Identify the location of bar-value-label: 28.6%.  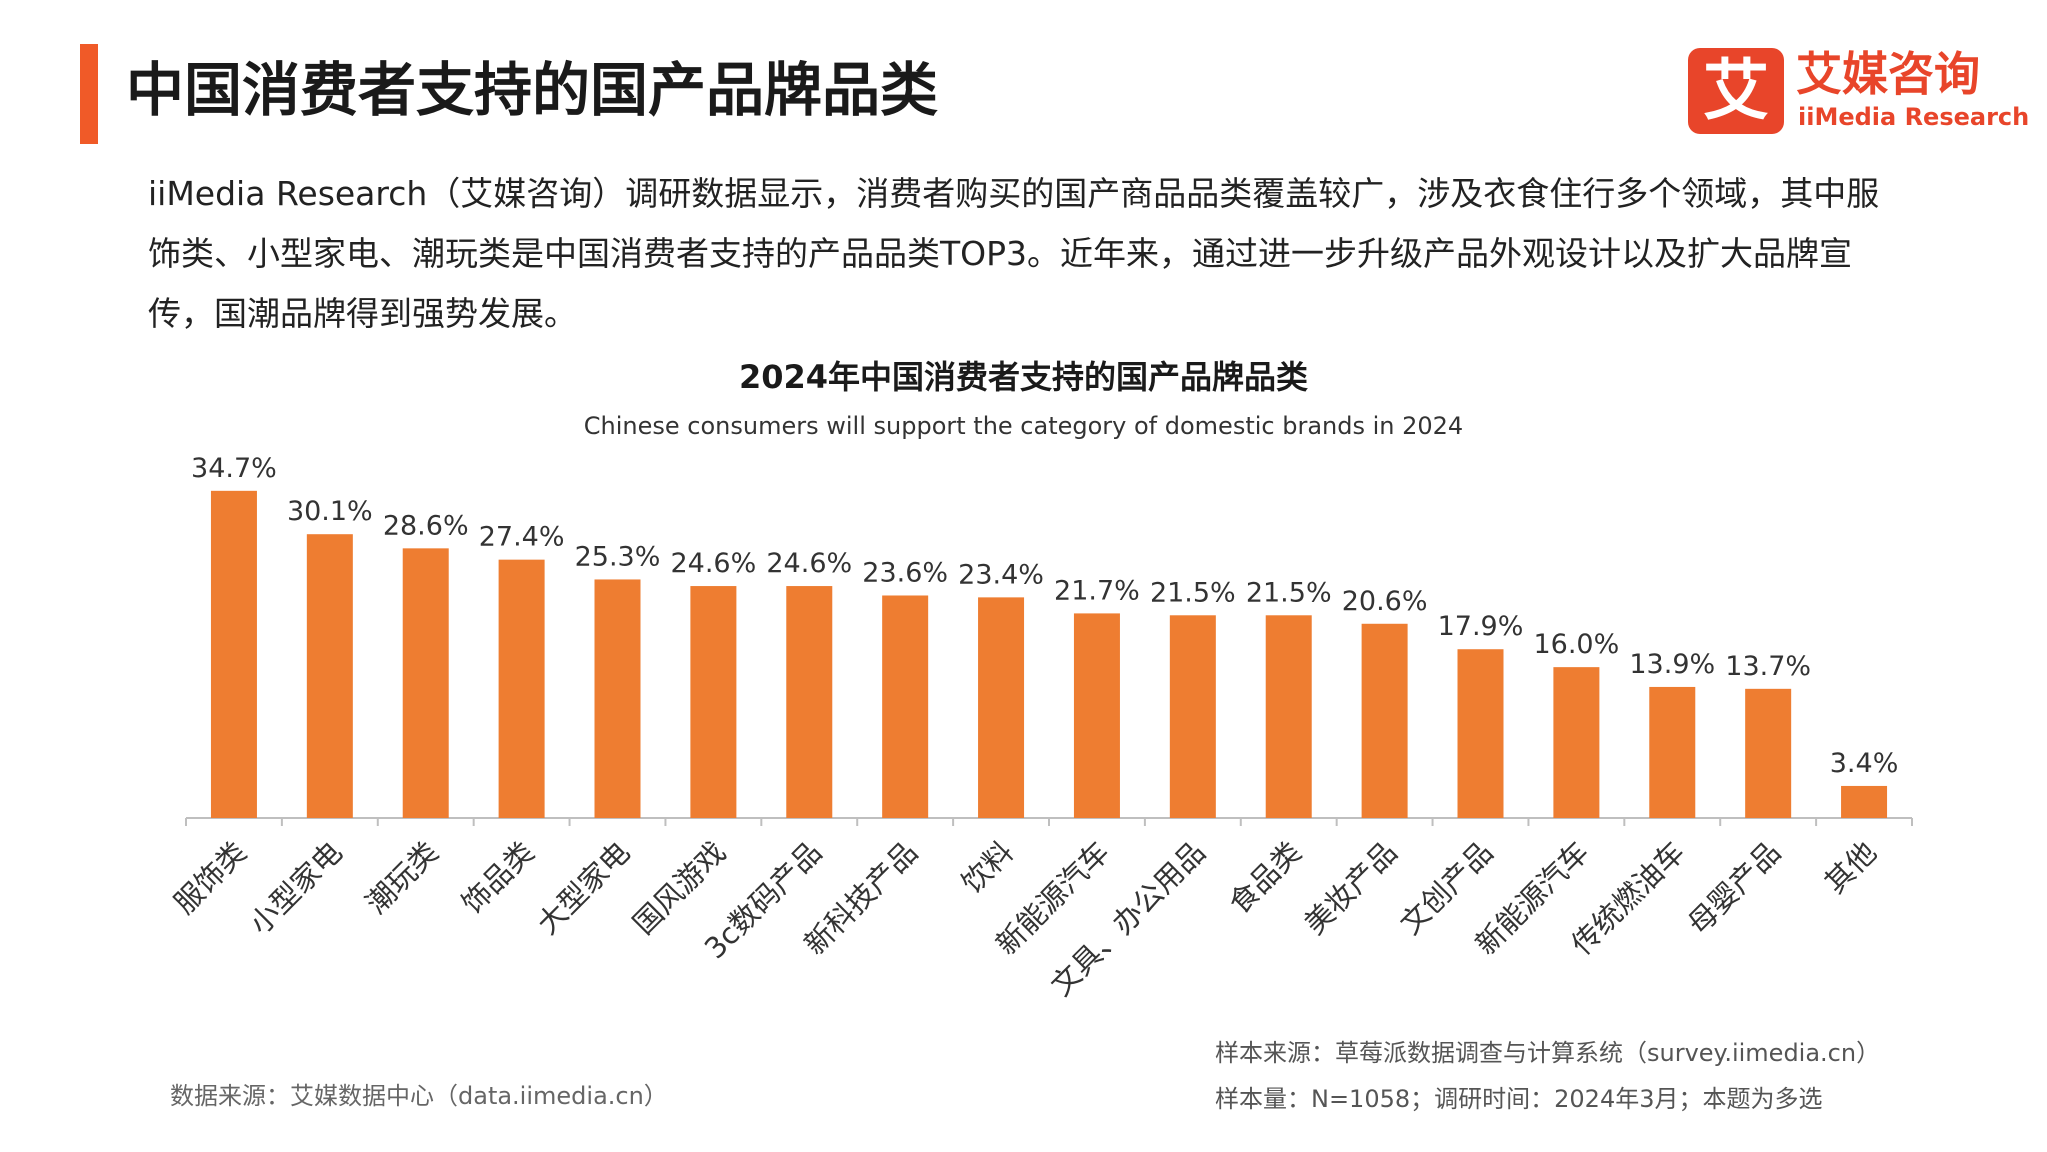
(426, 525).